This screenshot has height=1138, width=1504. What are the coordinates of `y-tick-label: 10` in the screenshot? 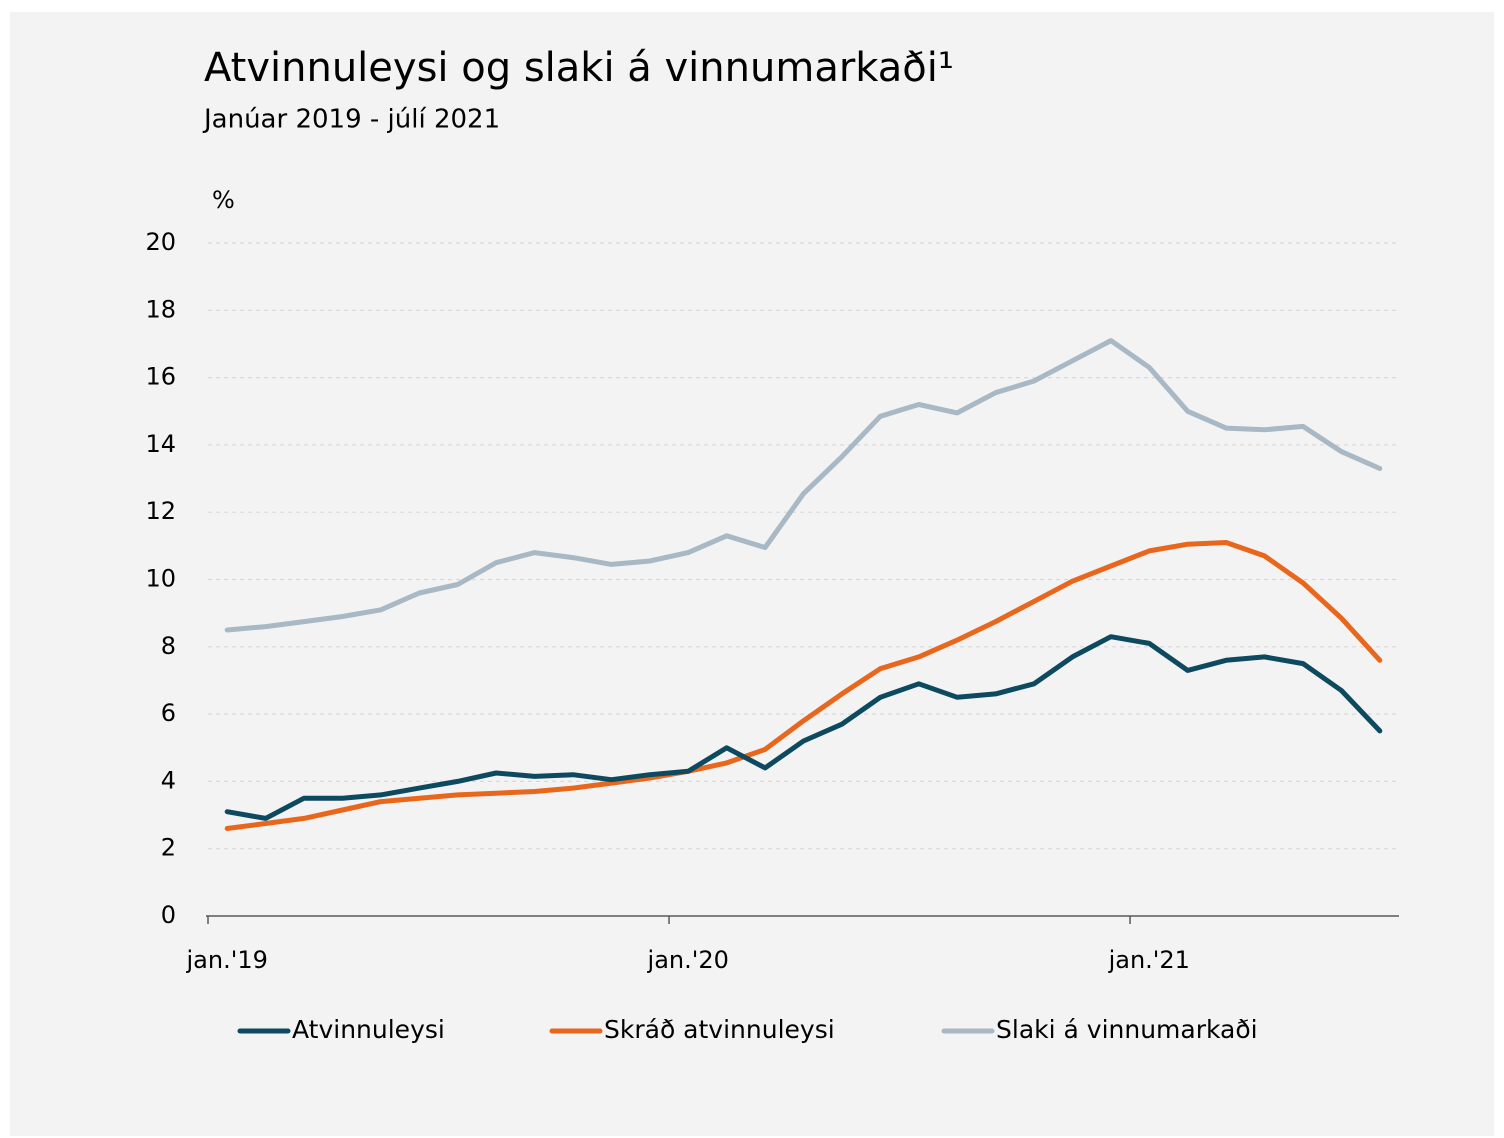 It's located at (160, 579).